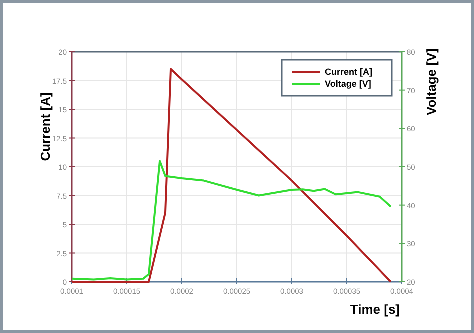 This screenshot has height=333, width=474. What do you see at coordinates (348, 72) in the screenshot?
I see `legend-label: Current [A]` at bounding box center [348, 72].